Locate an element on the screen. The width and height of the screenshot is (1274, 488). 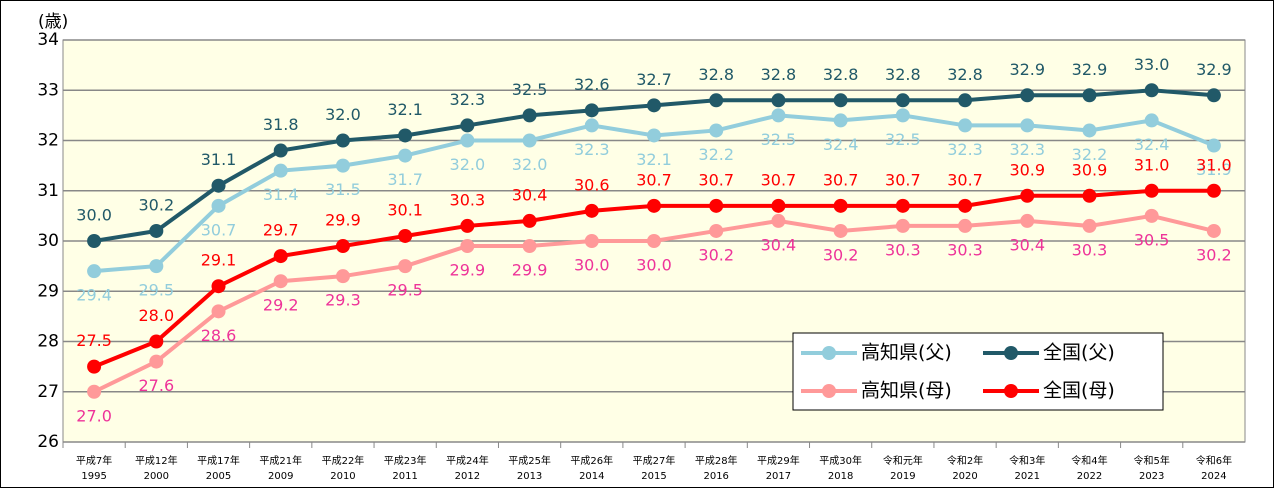
y-axis-label: (歳) is located at coordinates (53, 22).